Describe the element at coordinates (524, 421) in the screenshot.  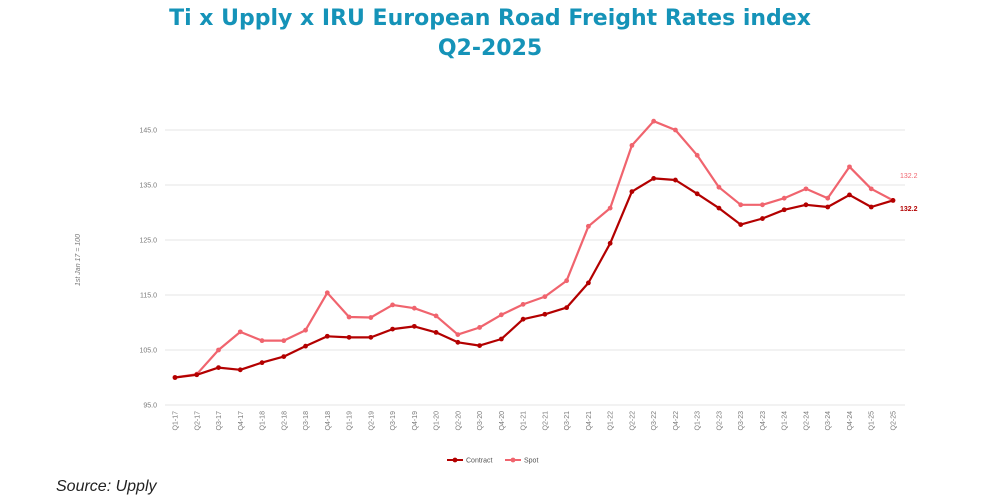
I see `x-tick-label: Q1-21` at that location.